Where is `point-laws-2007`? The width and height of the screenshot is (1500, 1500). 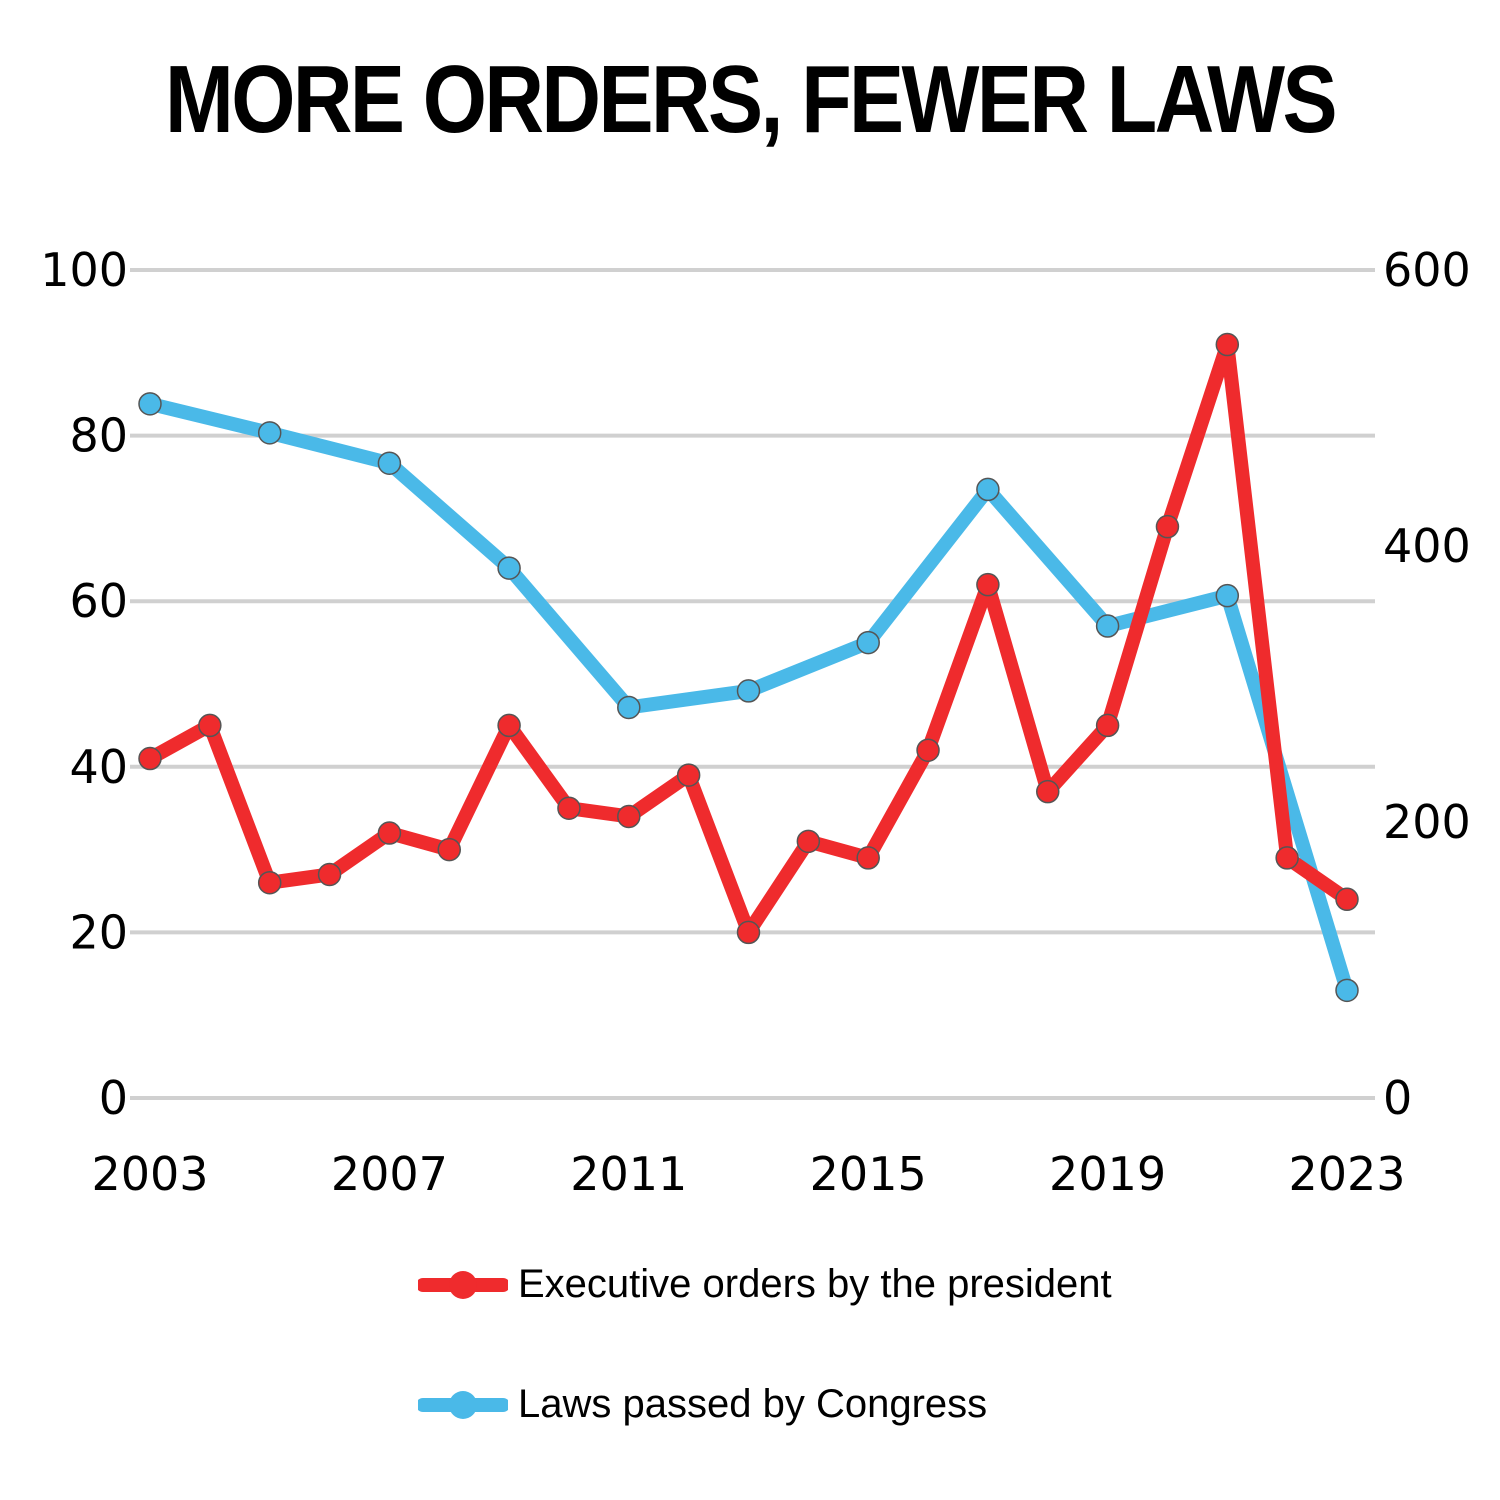
point-laws-2007 is located at coordinates (389, 463).